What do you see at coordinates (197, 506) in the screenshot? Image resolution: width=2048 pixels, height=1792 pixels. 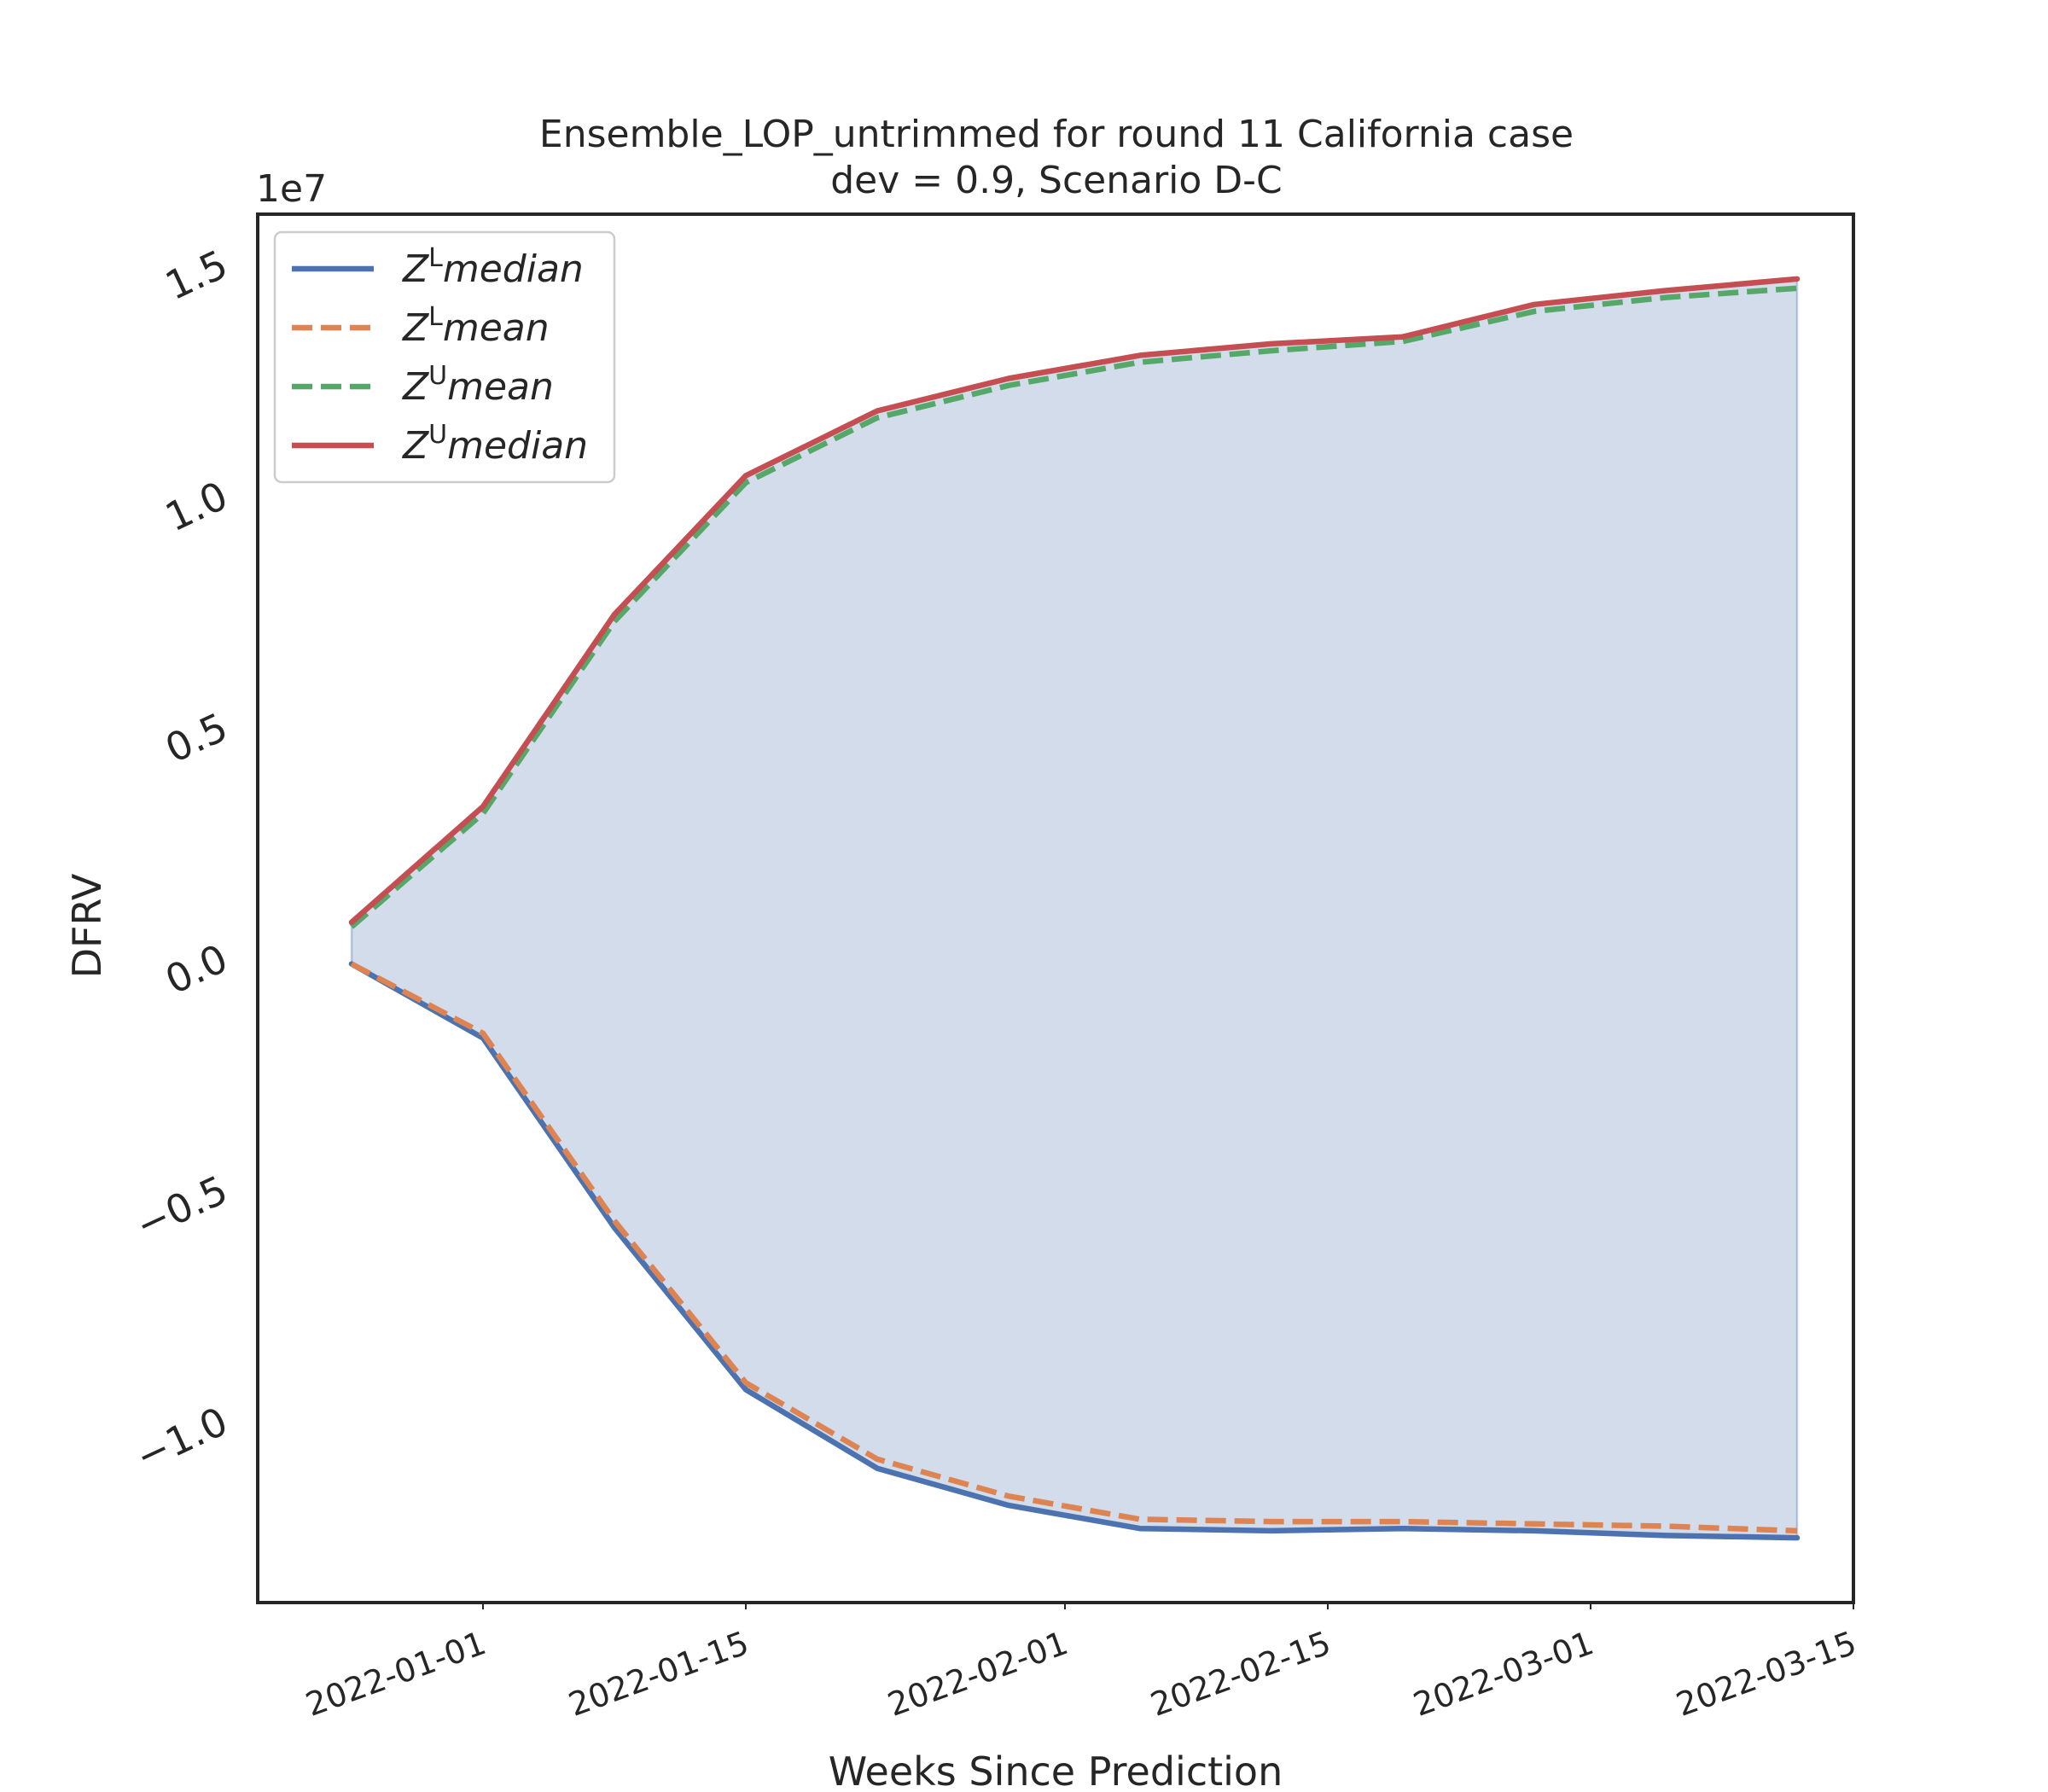 I see `y-tick-label: 1.0` at bounding box center [197, 506].